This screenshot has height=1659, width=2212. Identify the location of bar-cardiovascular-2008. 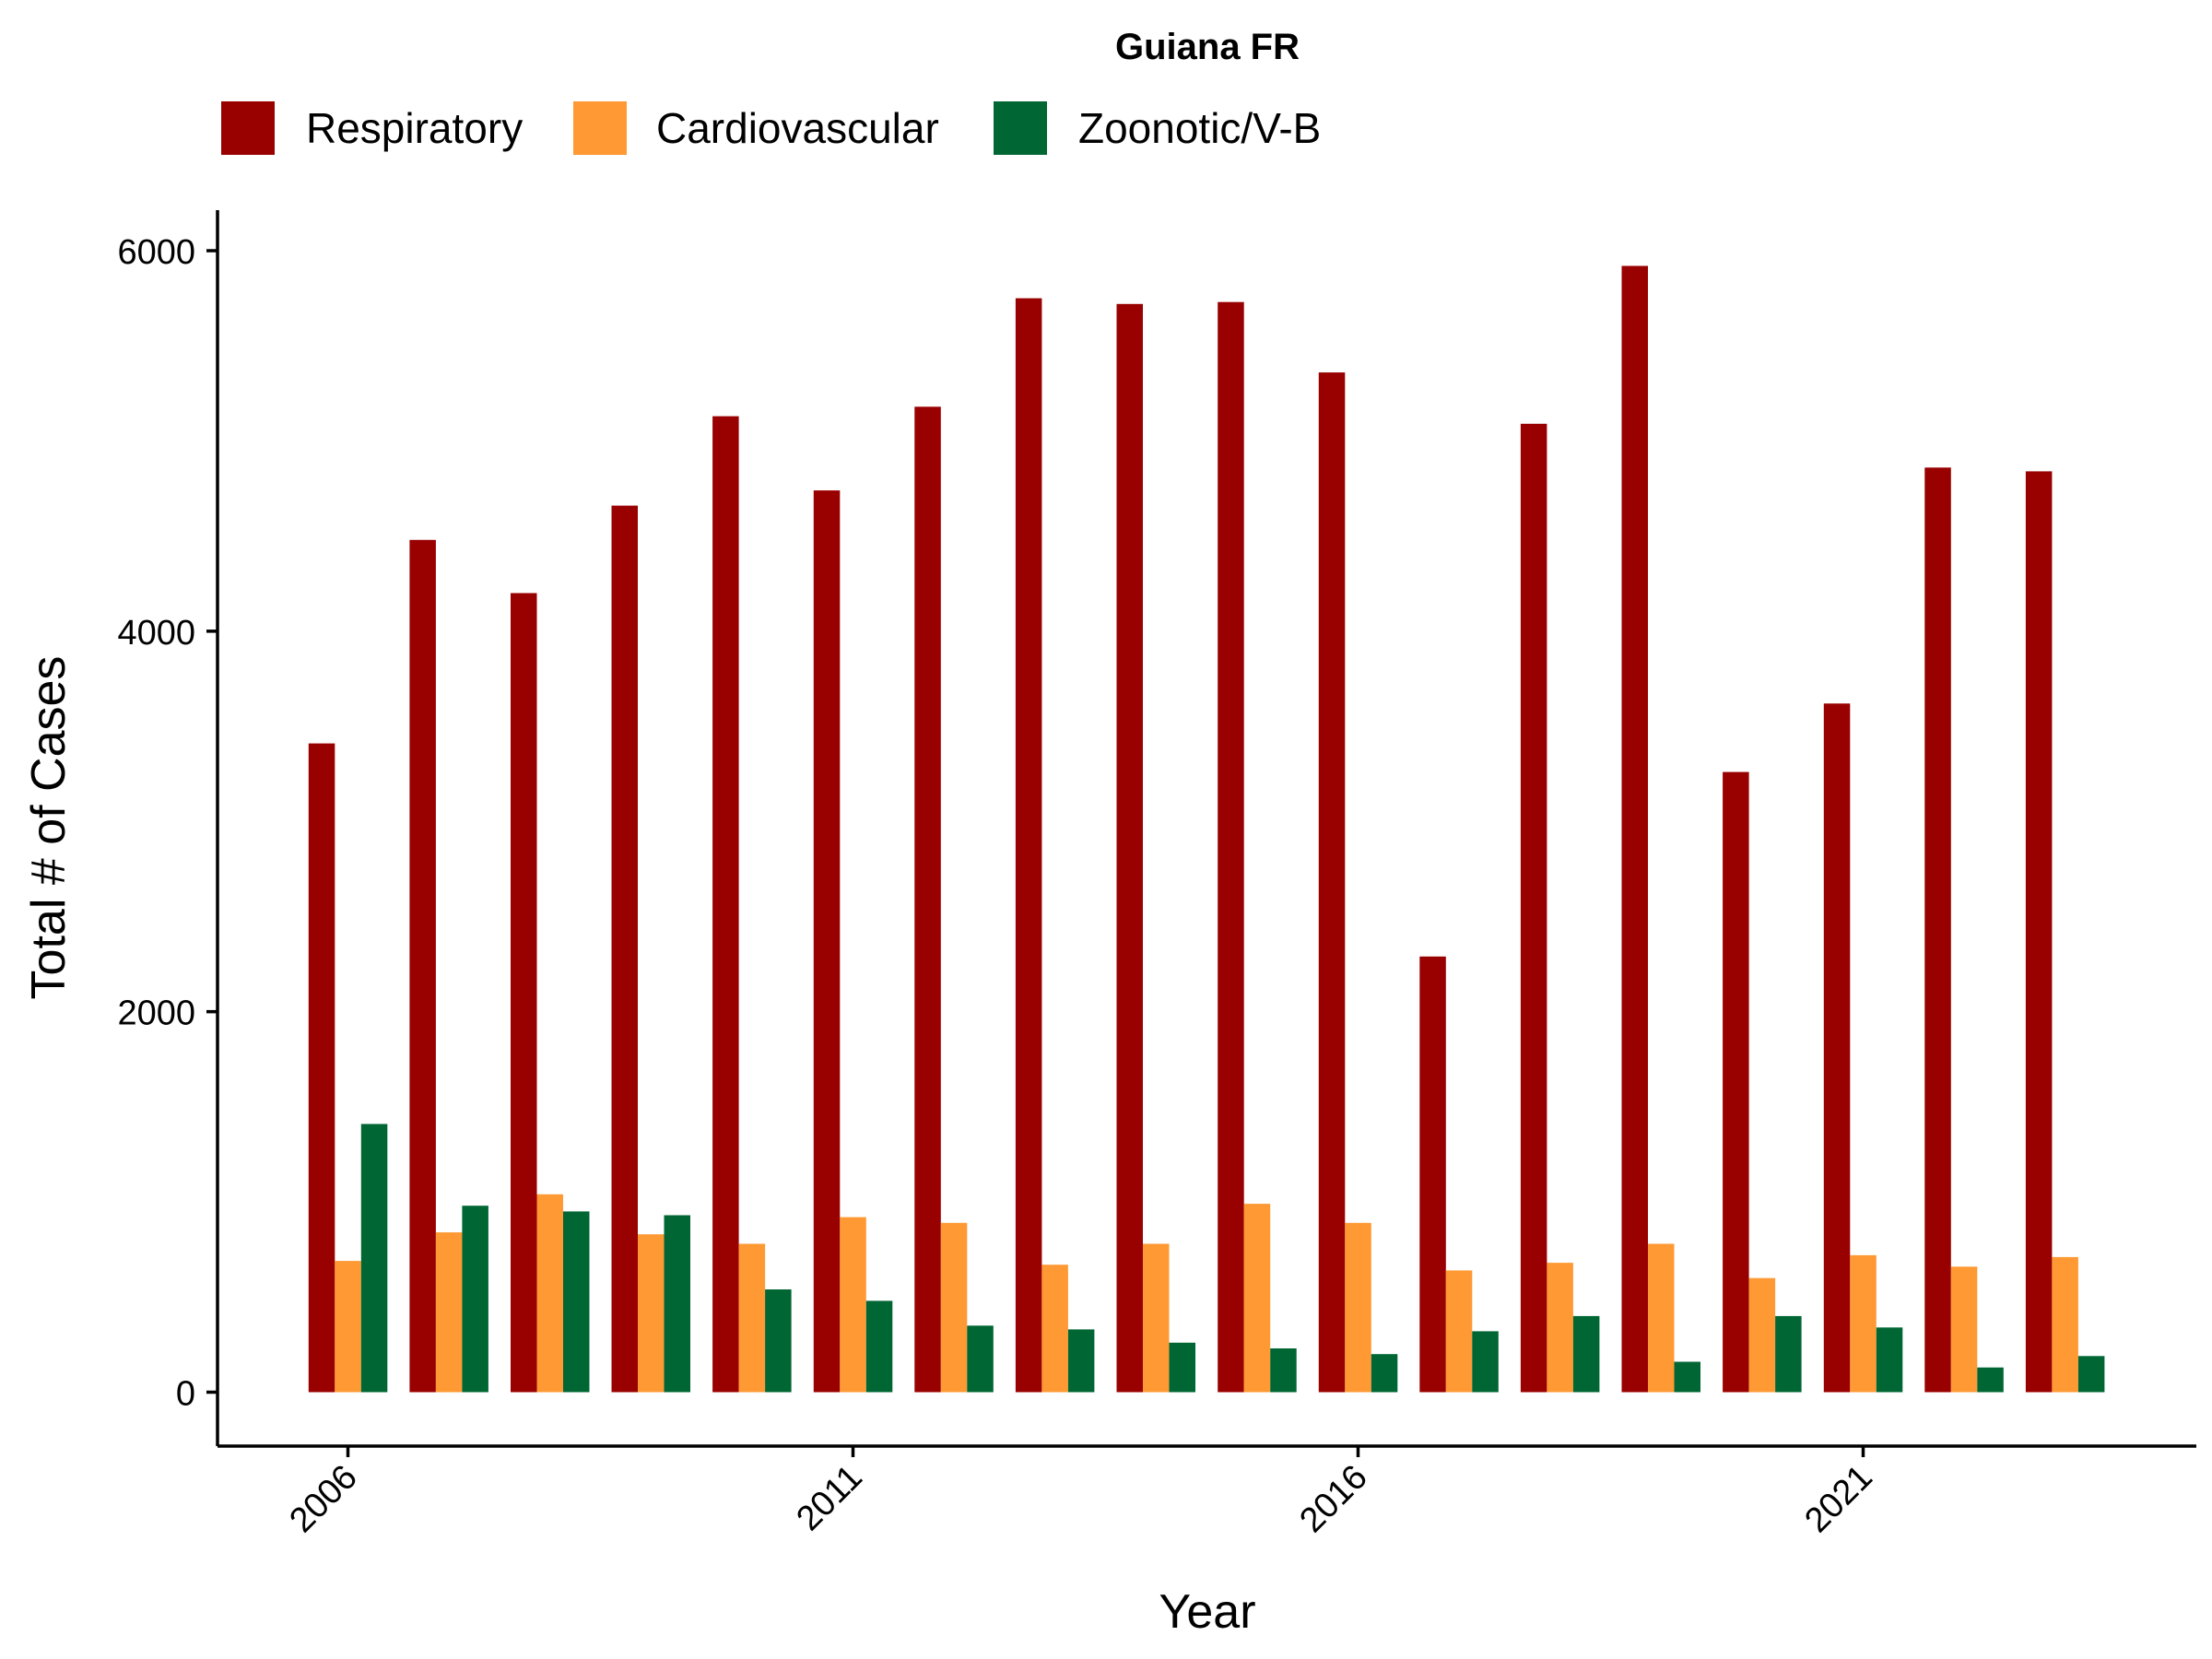
(549, 1293).